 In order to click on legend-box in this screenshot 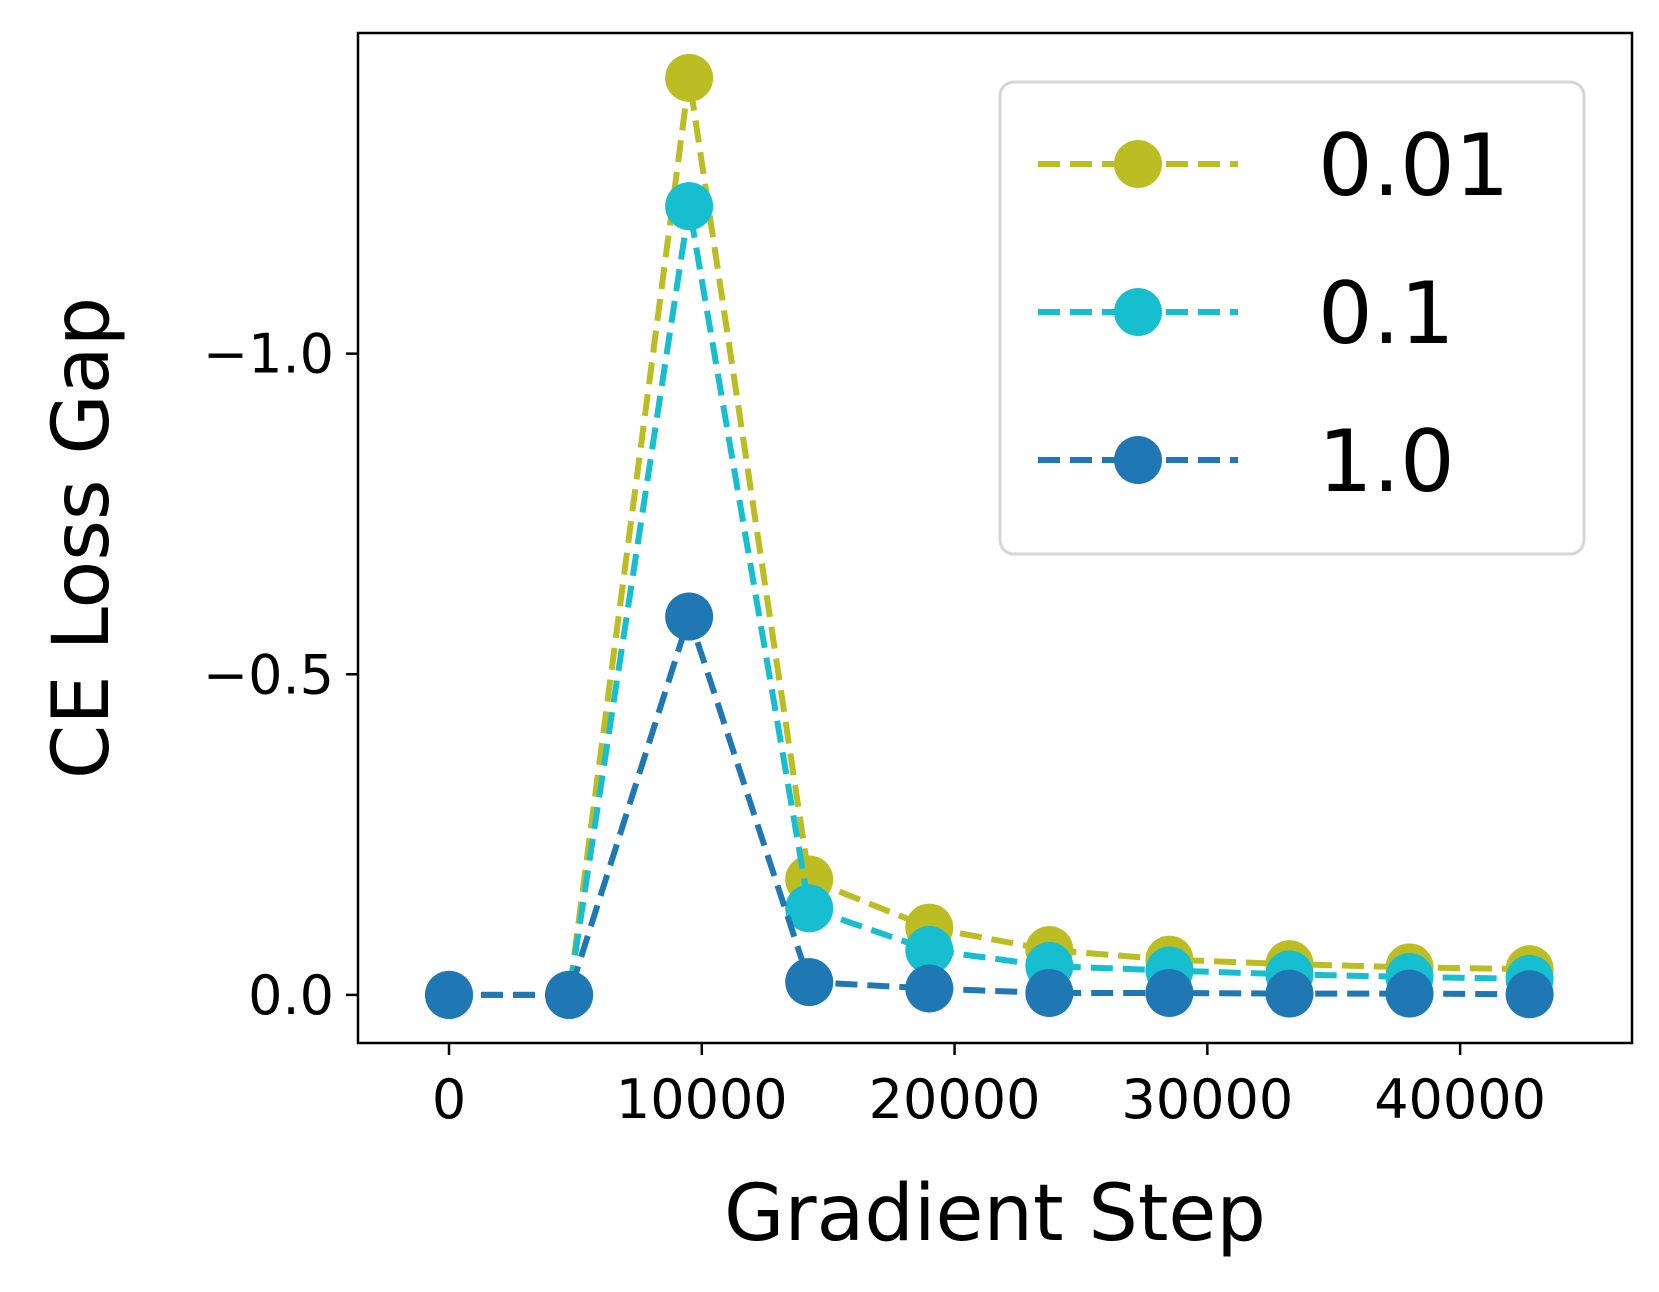, I will do `click(1292, 318)`.